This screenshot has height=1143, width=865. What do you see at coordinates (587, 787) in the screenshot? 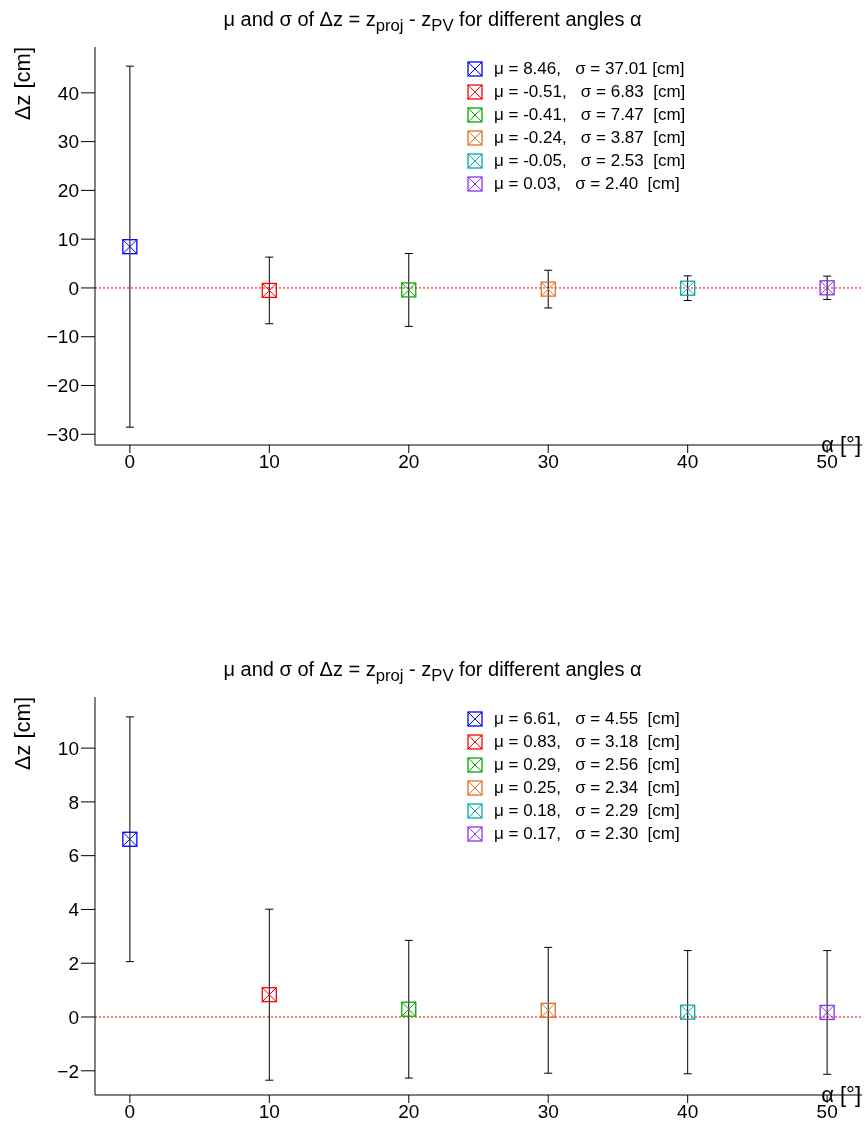
I see `legend-label: μ = 0.25, σ = 2.34 [cm]` at bounding box center [587, 787].